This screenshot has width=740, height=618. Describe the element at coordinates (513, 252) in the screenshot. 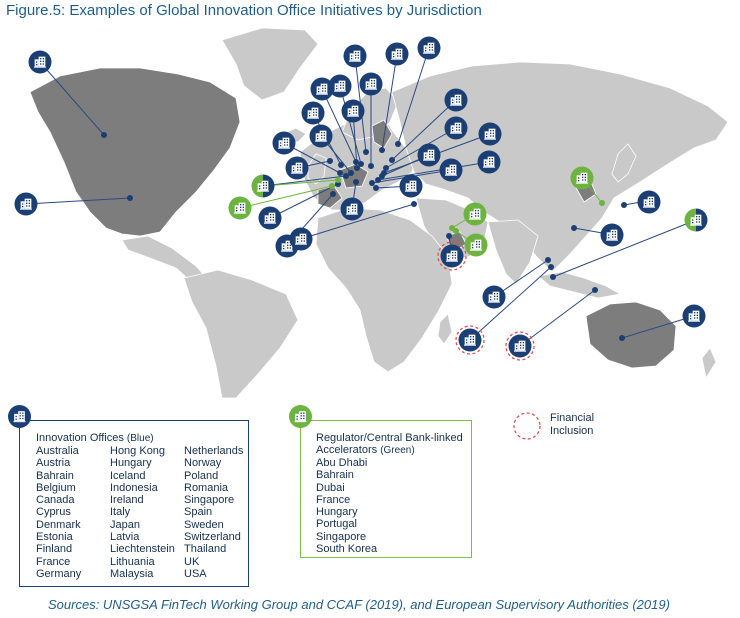

I see `india` at that location.